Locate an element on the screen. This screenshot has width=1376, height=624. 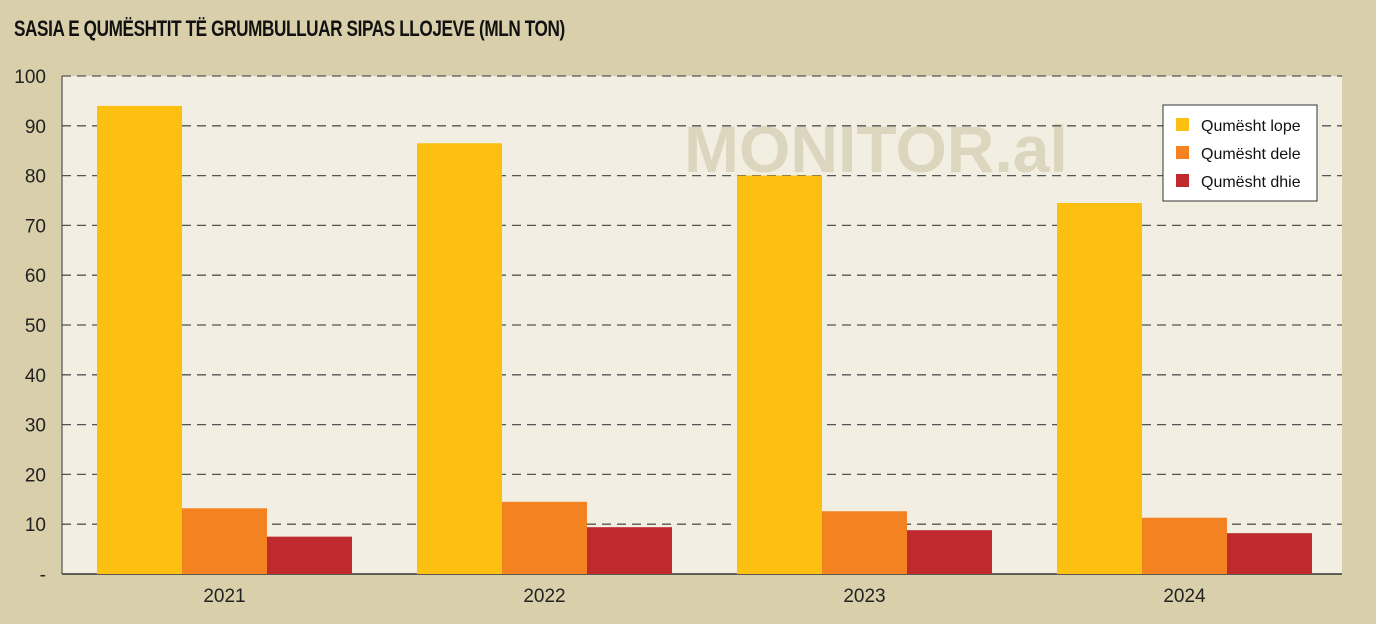
y-tick-label: 40 is located at coordinates (35, 376).